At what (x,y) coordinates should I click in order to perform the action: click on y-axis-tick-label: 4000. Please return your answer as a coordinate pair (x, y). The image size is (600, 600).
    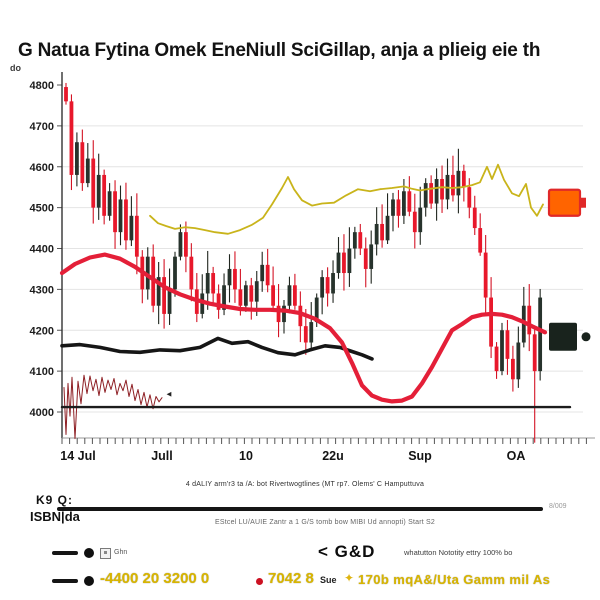
    Looking at the image, I should click on (42, 413).